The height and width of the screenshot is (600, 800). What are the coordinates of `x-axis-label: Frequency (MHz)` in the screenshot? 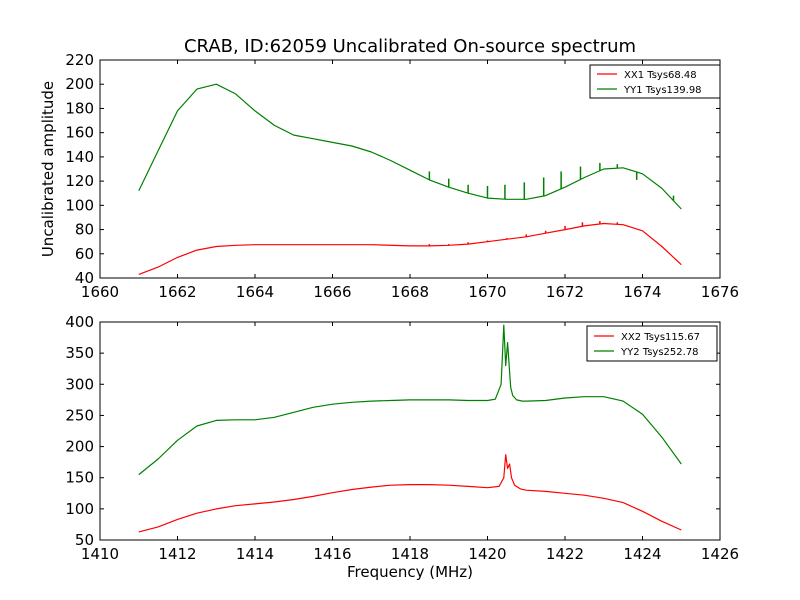 It's located at (410, 572).